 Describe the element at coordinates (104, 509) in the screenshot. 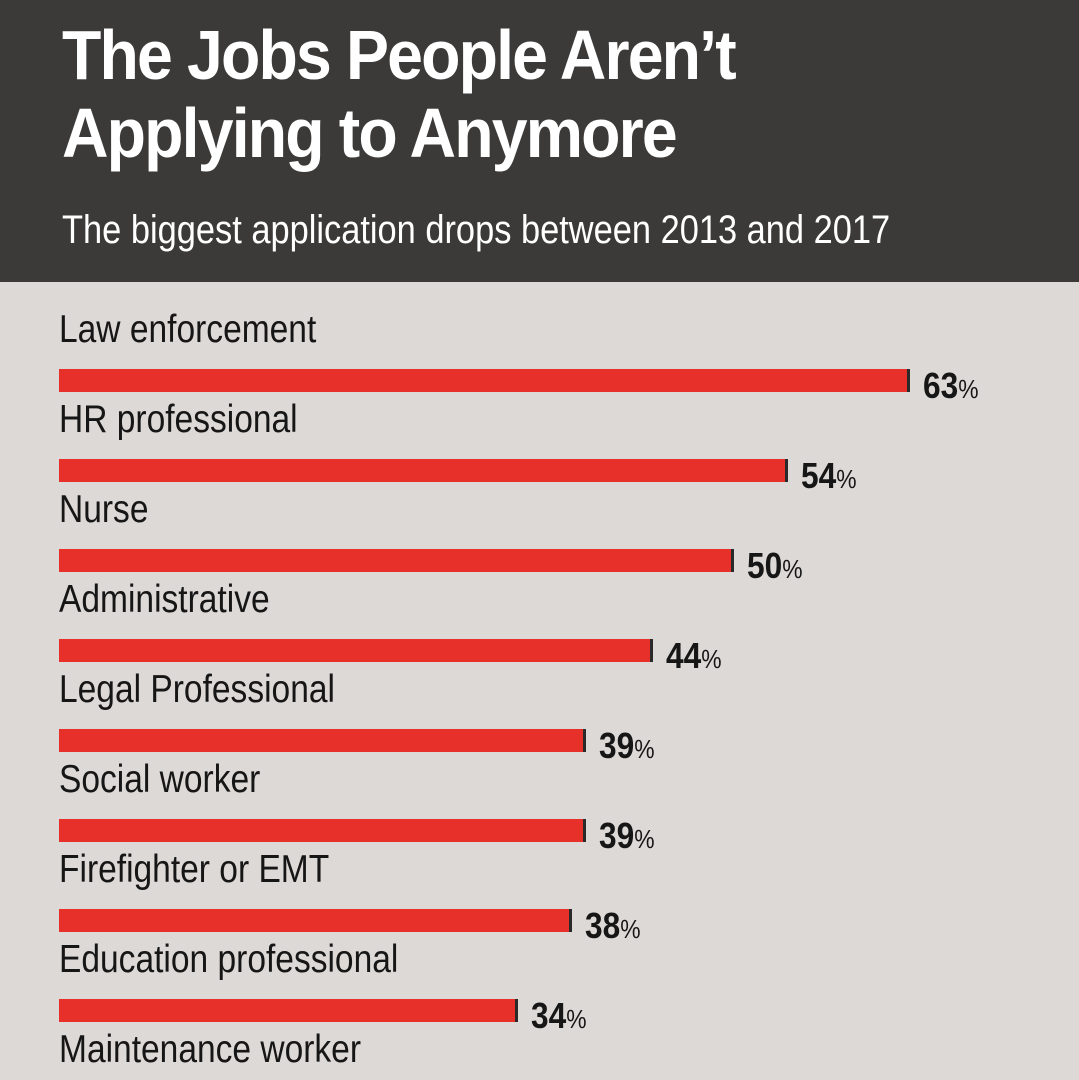

I see `category-label-nurse: Nurse` at that location.